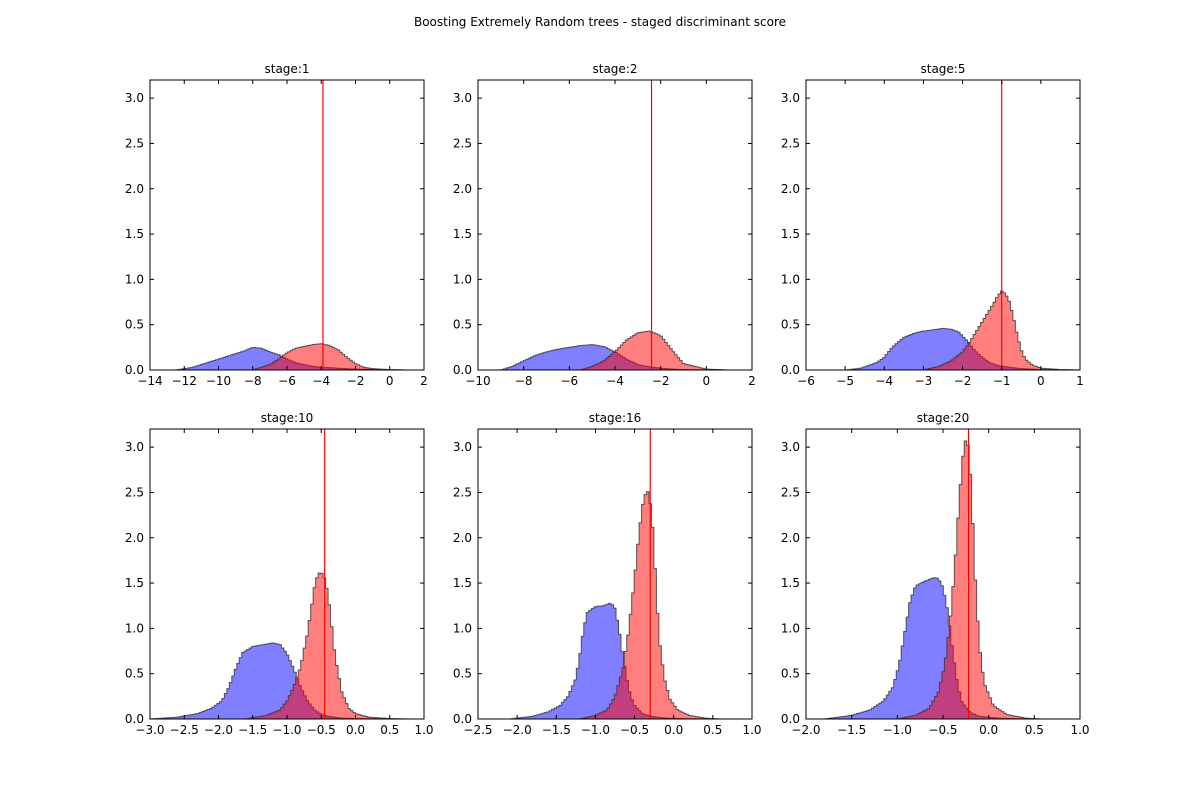  I want to click on x-tick-label: −3, so click(924, 381).